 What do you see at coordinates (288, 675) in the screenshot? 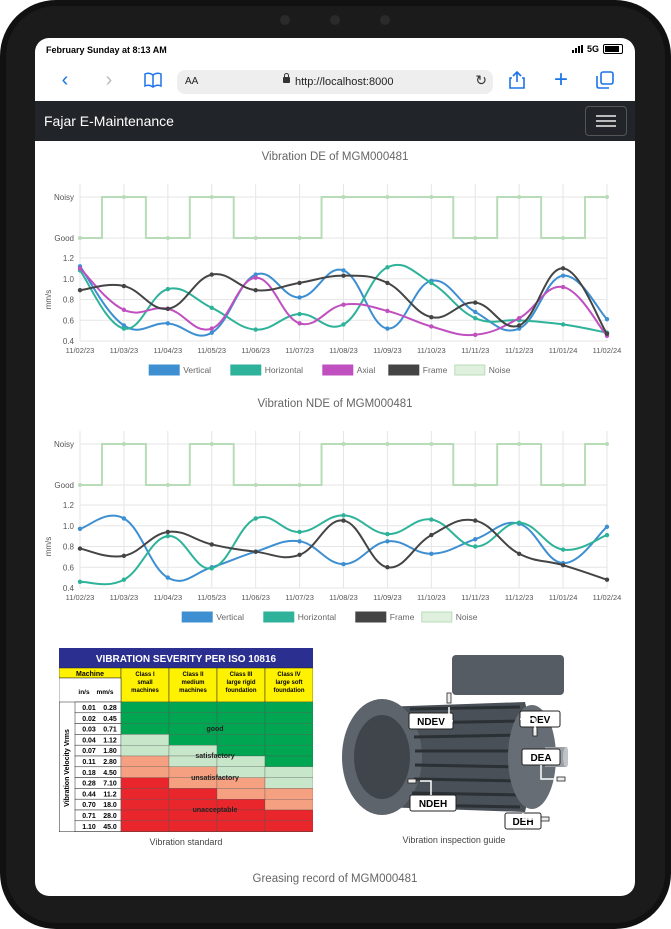
I see `class-label: Class IV` at bounding box center [288, 675].